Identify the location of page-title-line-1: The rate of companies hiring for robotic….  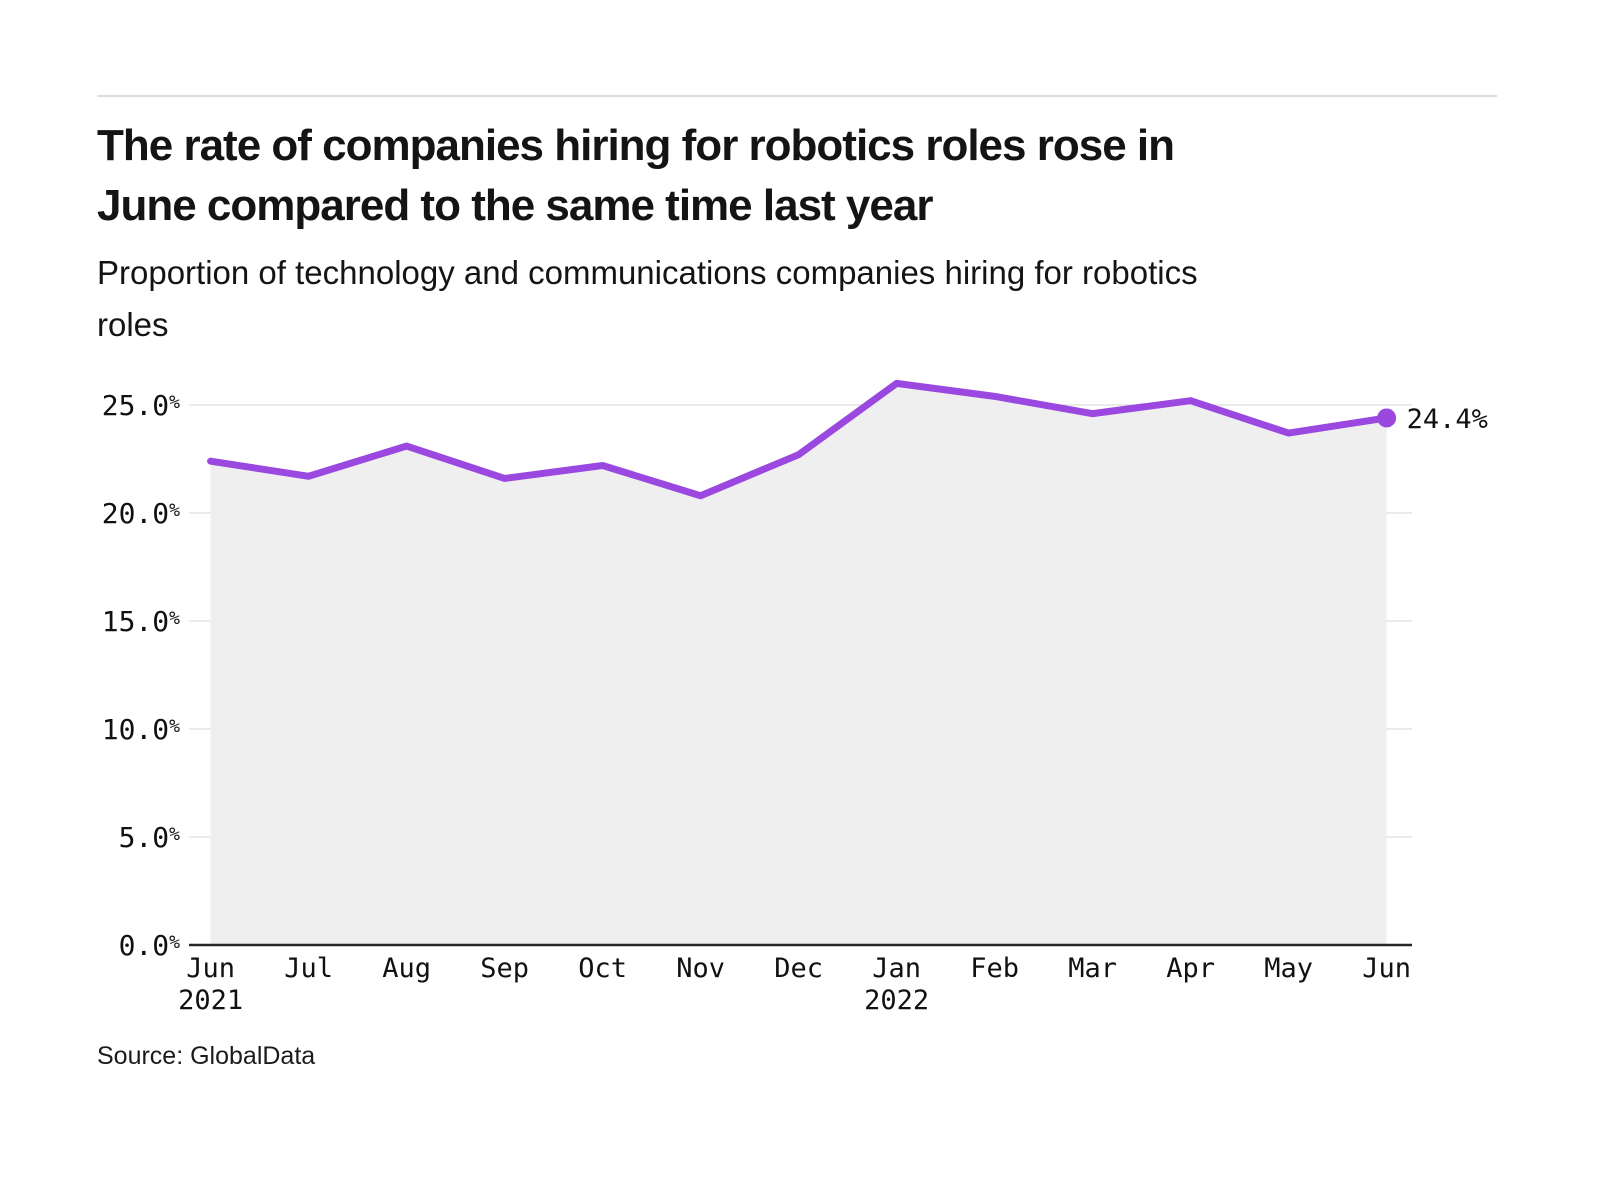
(636, 145).